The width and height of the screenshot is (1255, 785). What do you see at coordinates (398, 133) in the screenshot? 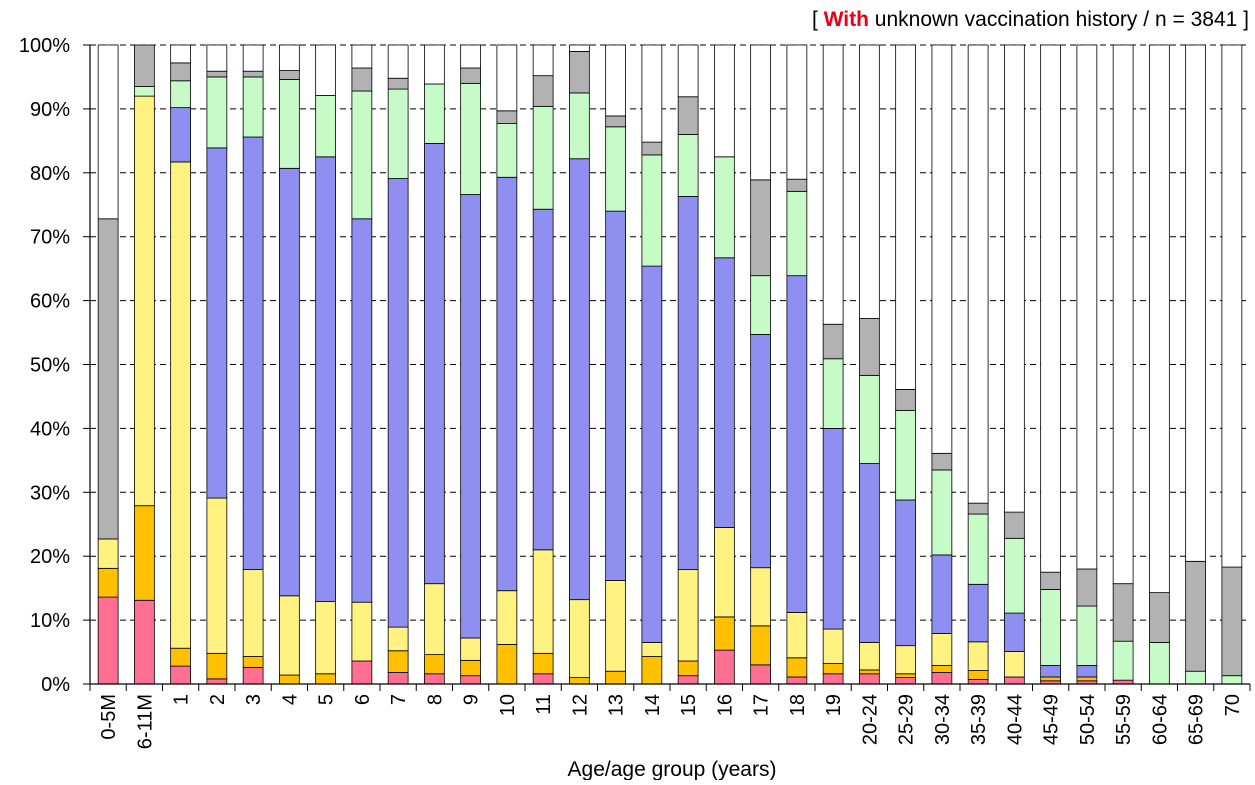
I see `bar-segment-7-s4` at bounding box center [398, 133].